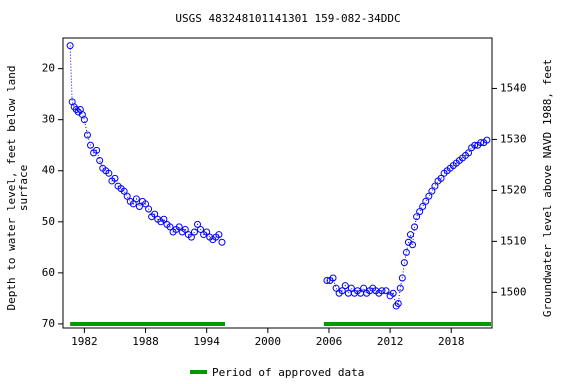  What do you see at coordinates (48, 68) in the screenshot?
I see `y-tick-label: 20` at bounding box center [48, 68].